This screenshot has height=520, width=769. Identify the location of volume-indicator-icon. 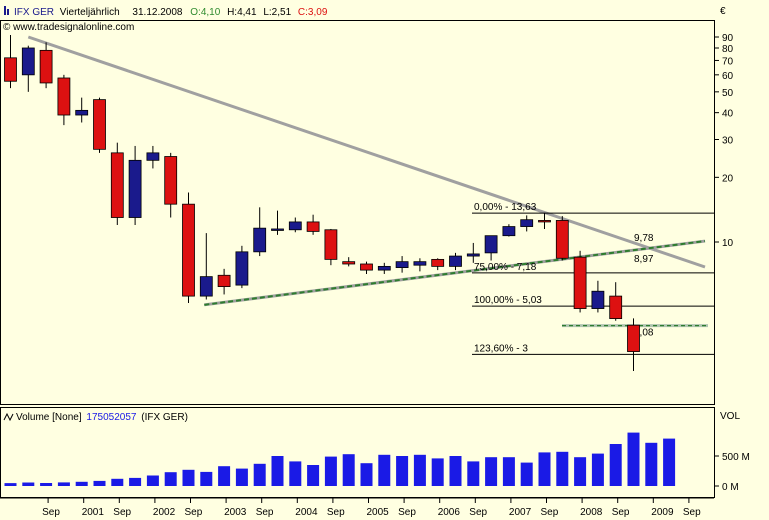
(8, 417).